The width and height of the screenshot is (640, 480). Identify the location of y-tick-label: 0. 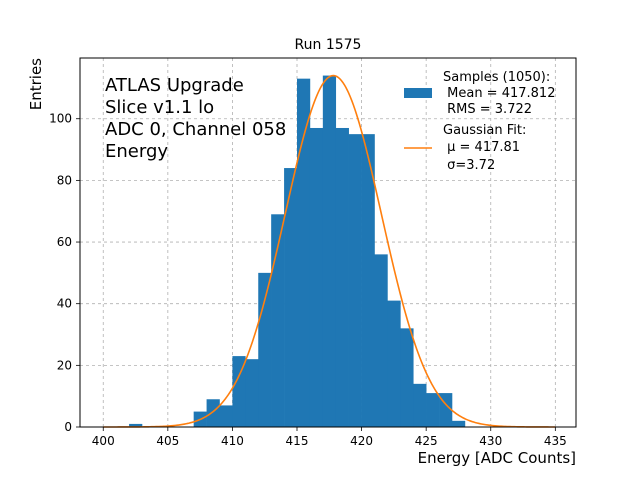
(68, 427).